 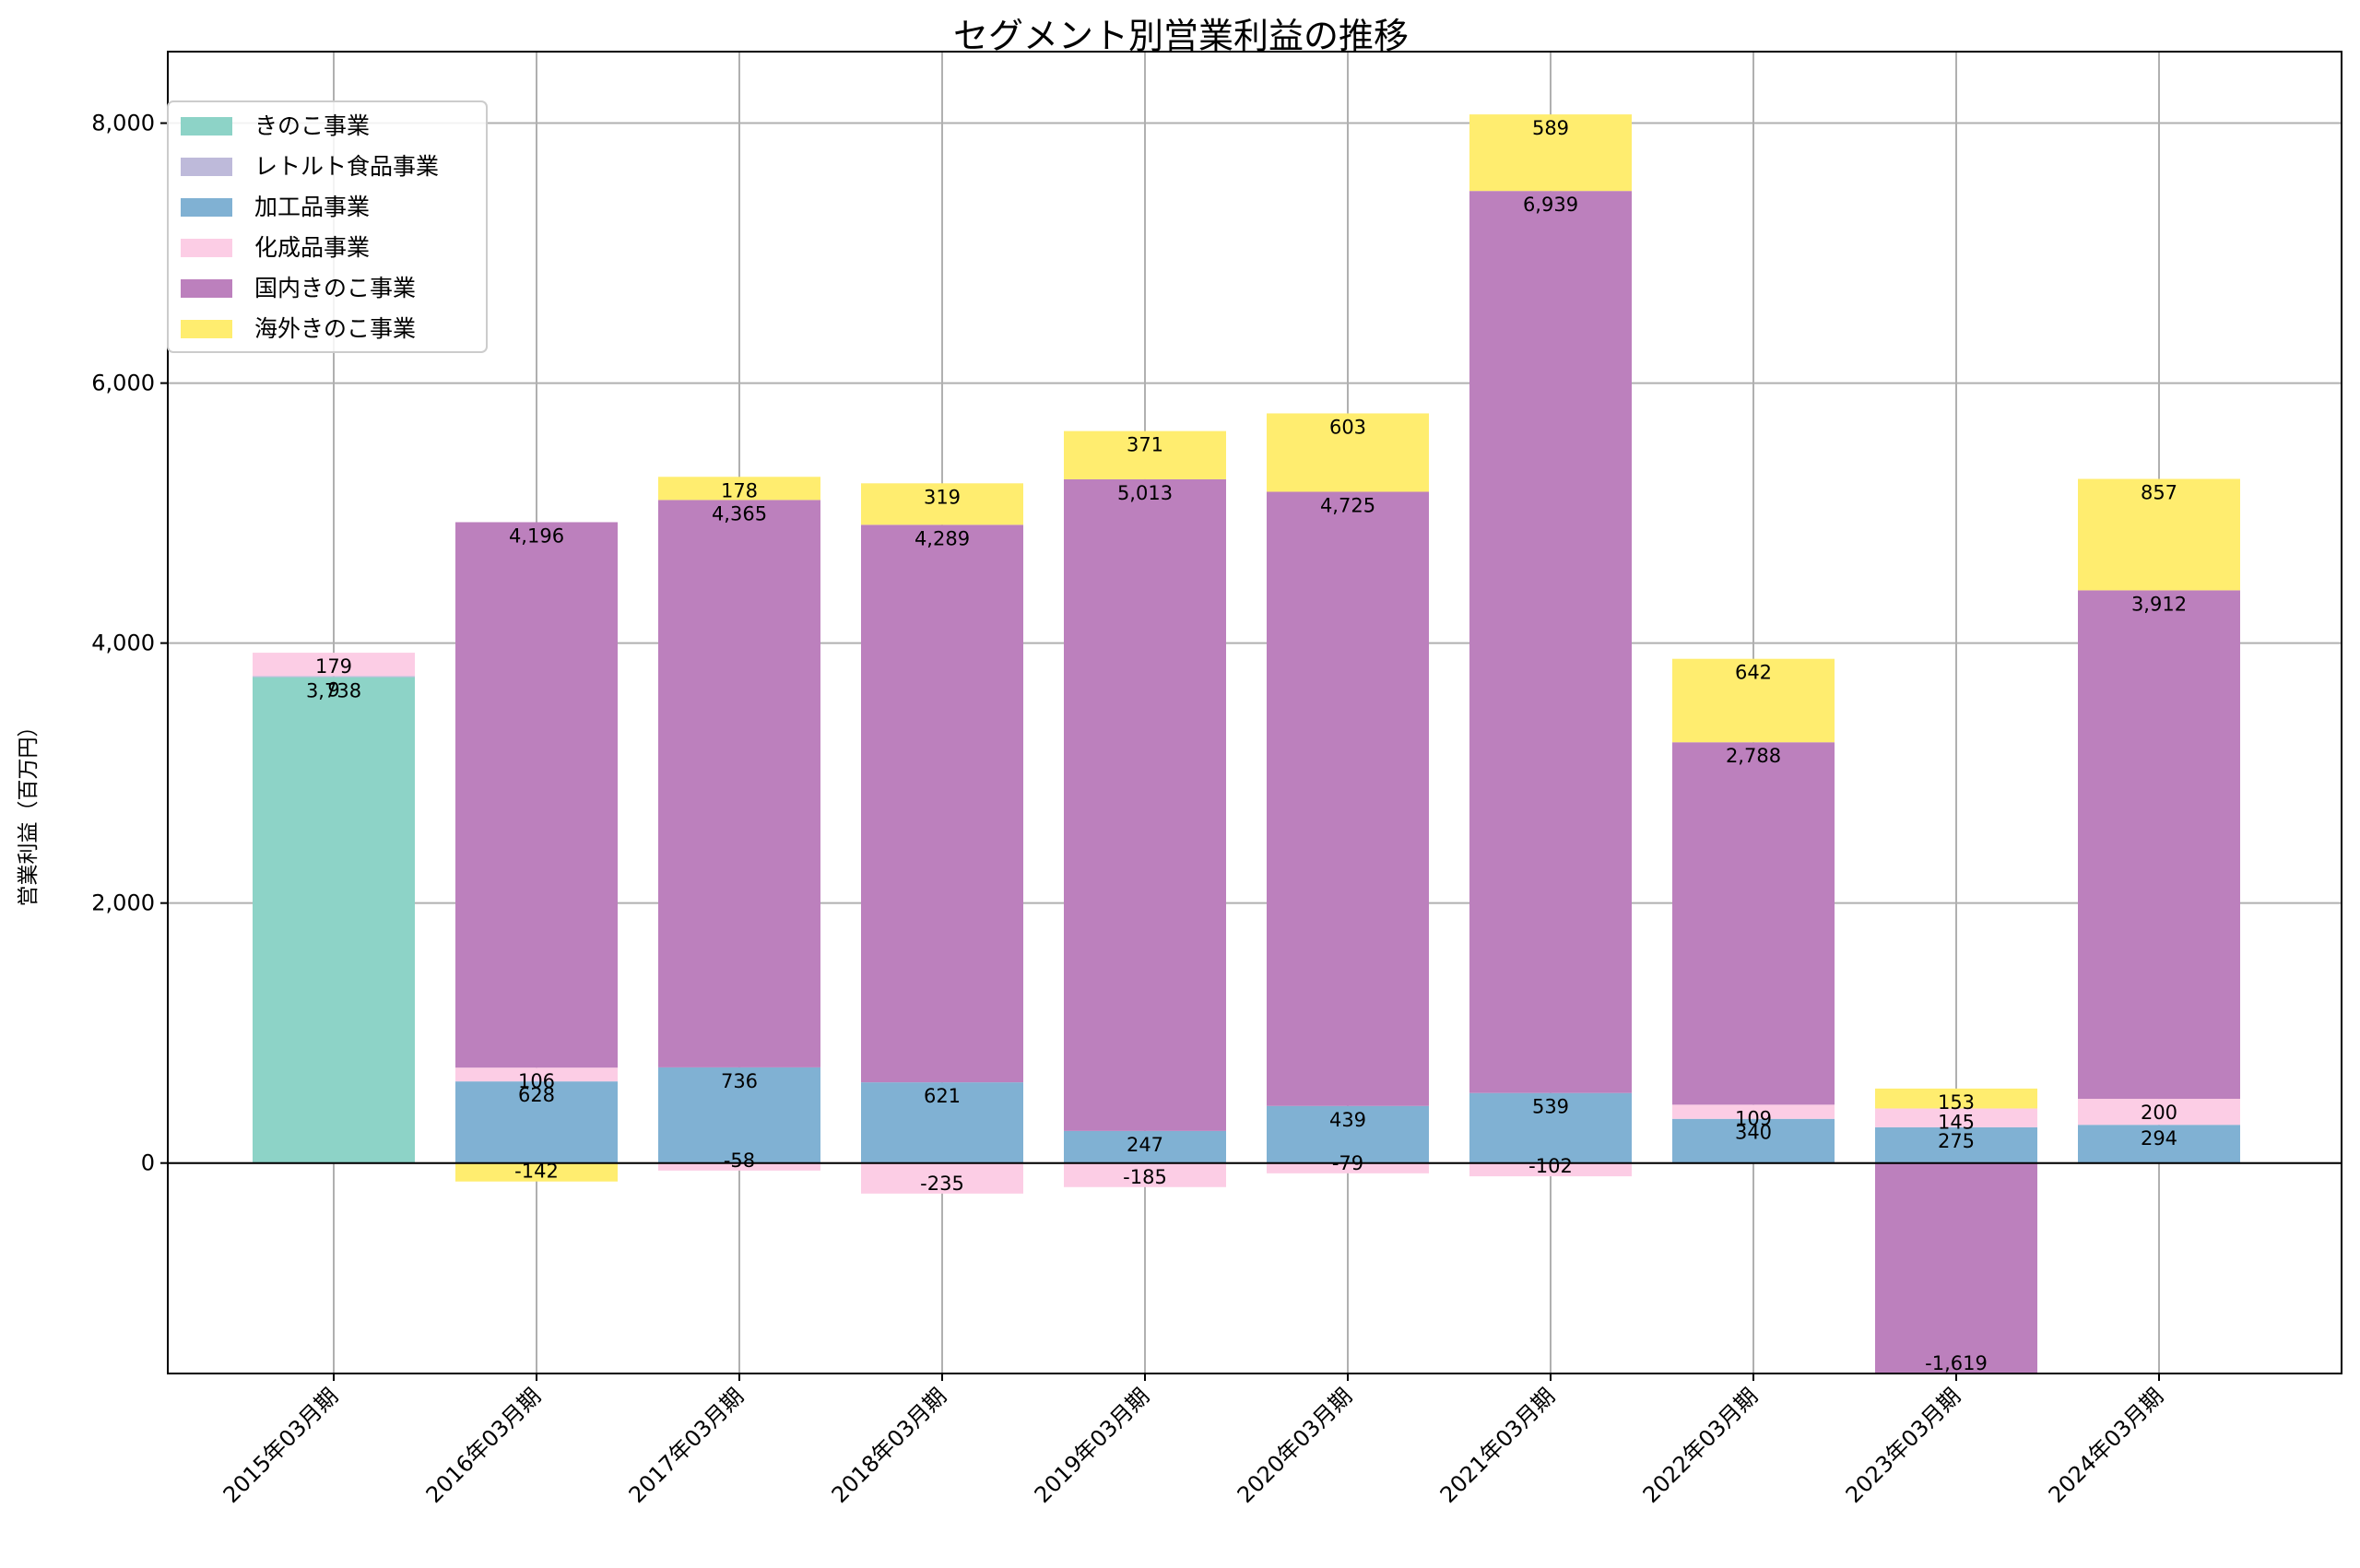 I want to click on data-label: -185, so click(x=1145, y=1177).